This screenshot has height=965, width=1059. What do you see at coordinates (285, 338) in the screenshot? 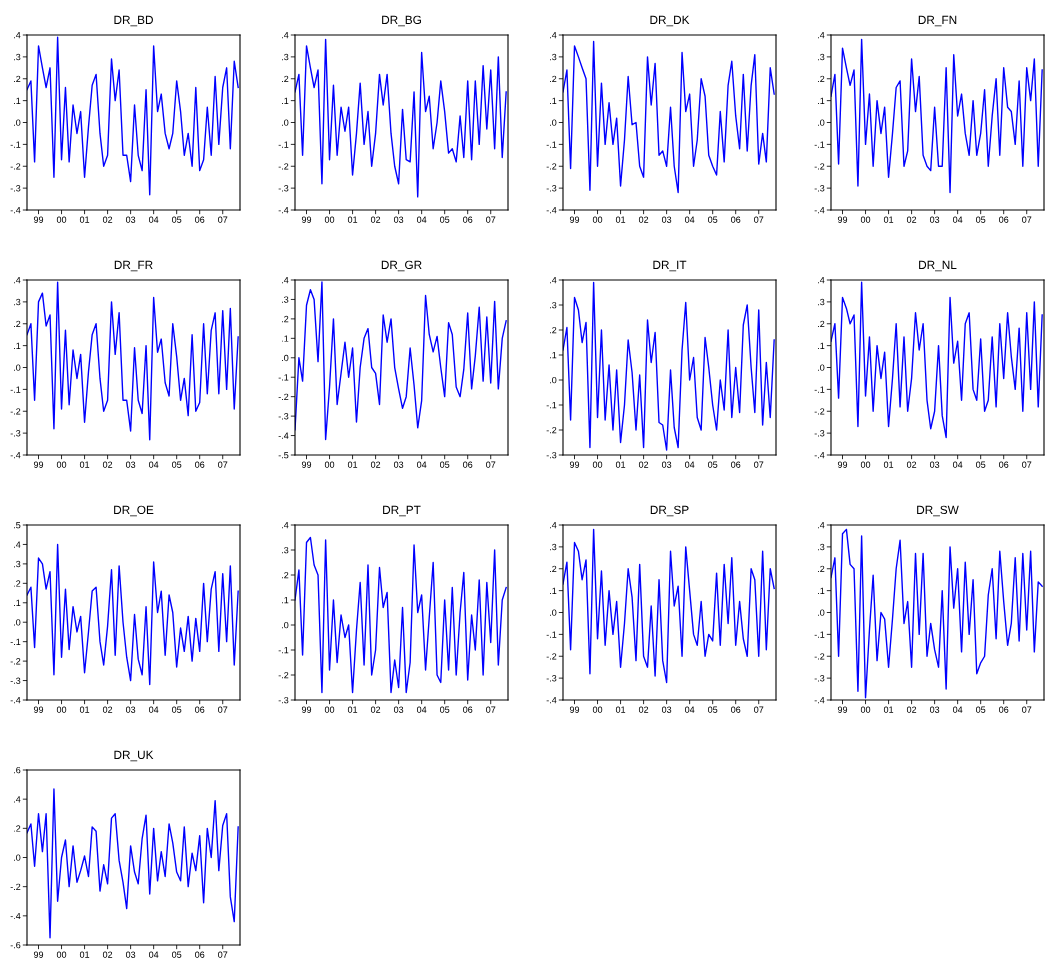
I see `y-tick-label: .1` at bounding box center [285, 338].